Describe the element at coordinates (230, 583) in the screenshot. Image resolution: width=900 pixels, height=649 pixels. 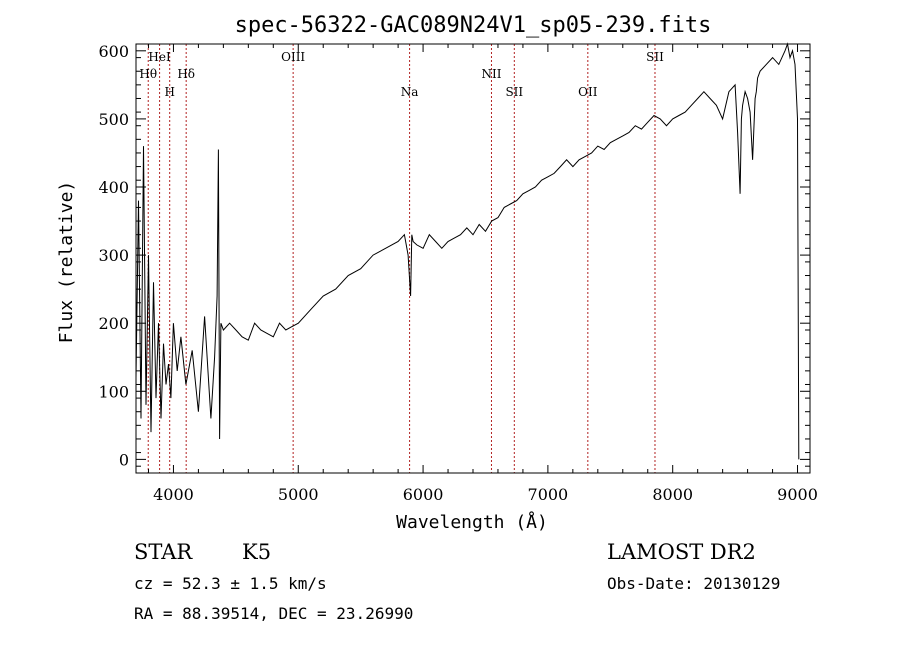
I see `redshift-value: cz = 52.3 ± 1.5 km/s` at that location.